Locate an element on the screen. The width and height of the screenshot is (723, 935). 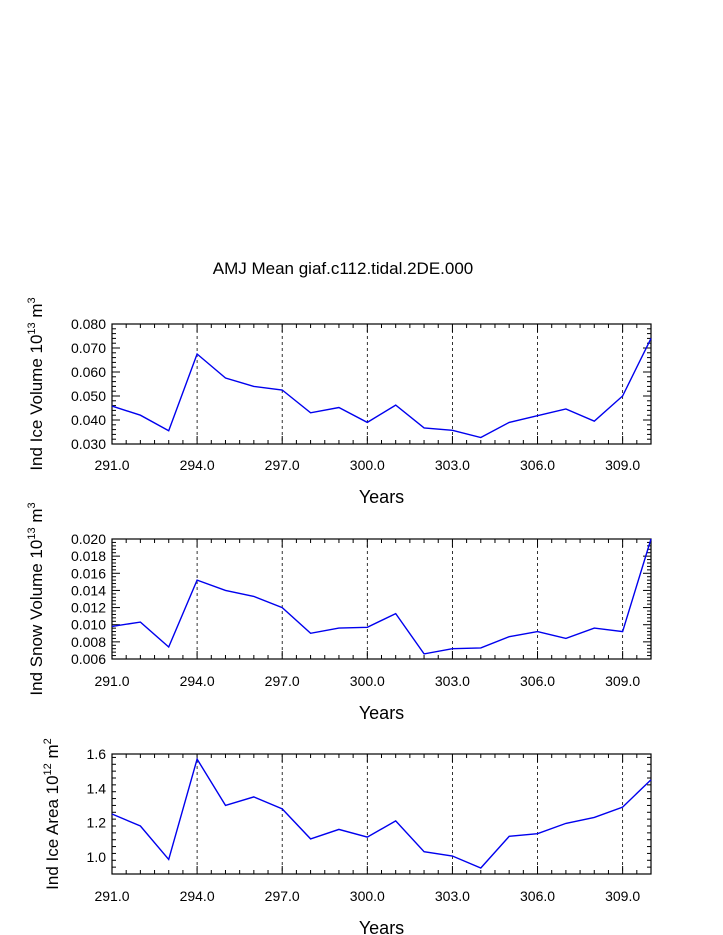
y-tick-label: 0.040 is located at coordinates (88, 420).